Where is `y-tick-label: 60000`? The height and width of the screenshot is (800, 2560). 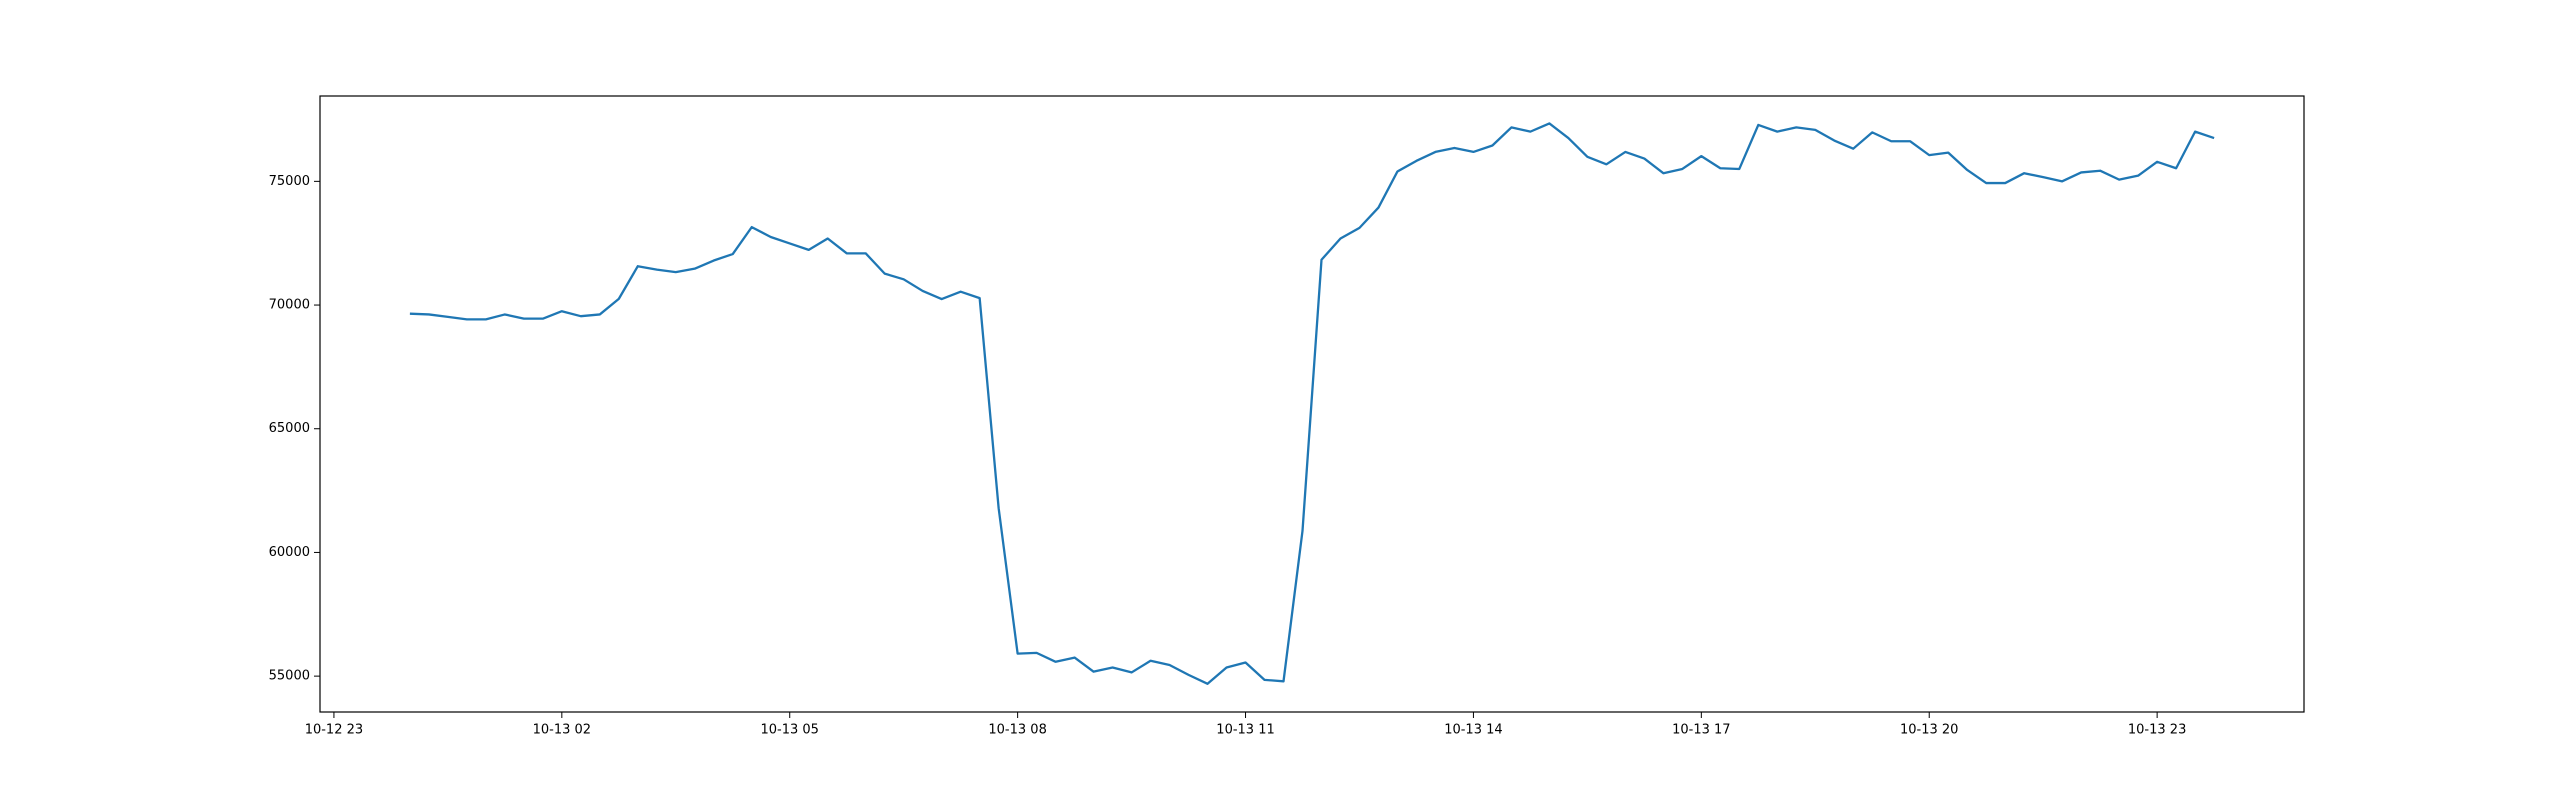 y-tick-label: 60000 is located at coordinates (289, 552).